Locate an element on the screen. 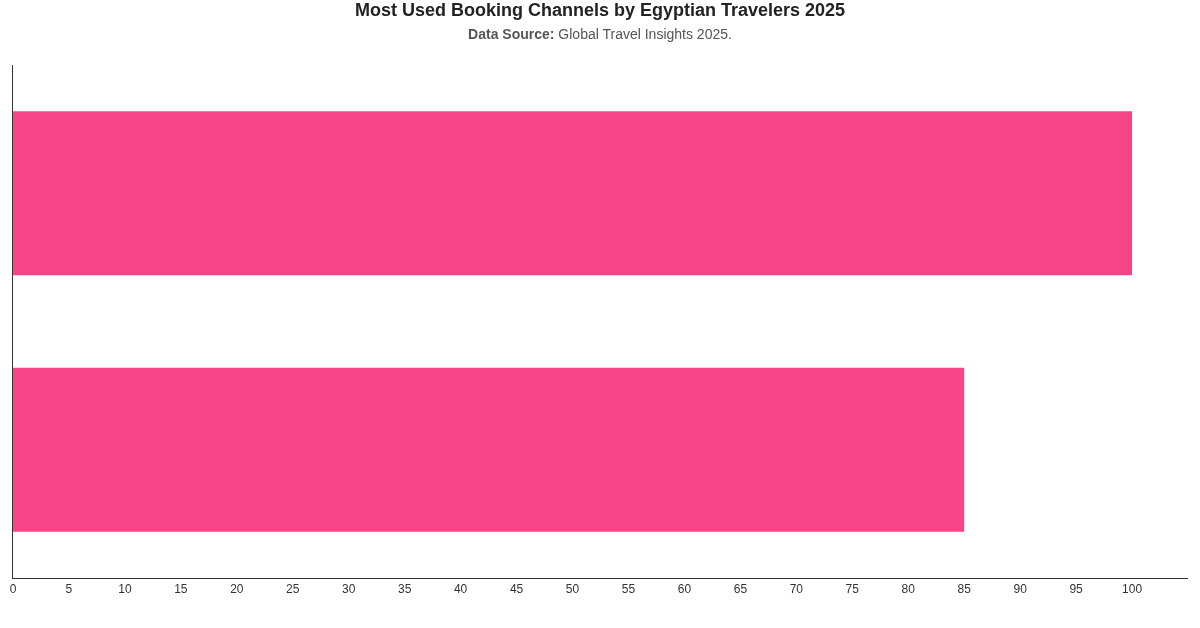  x-tick-label: 15 is located at coordinates (181, 589).